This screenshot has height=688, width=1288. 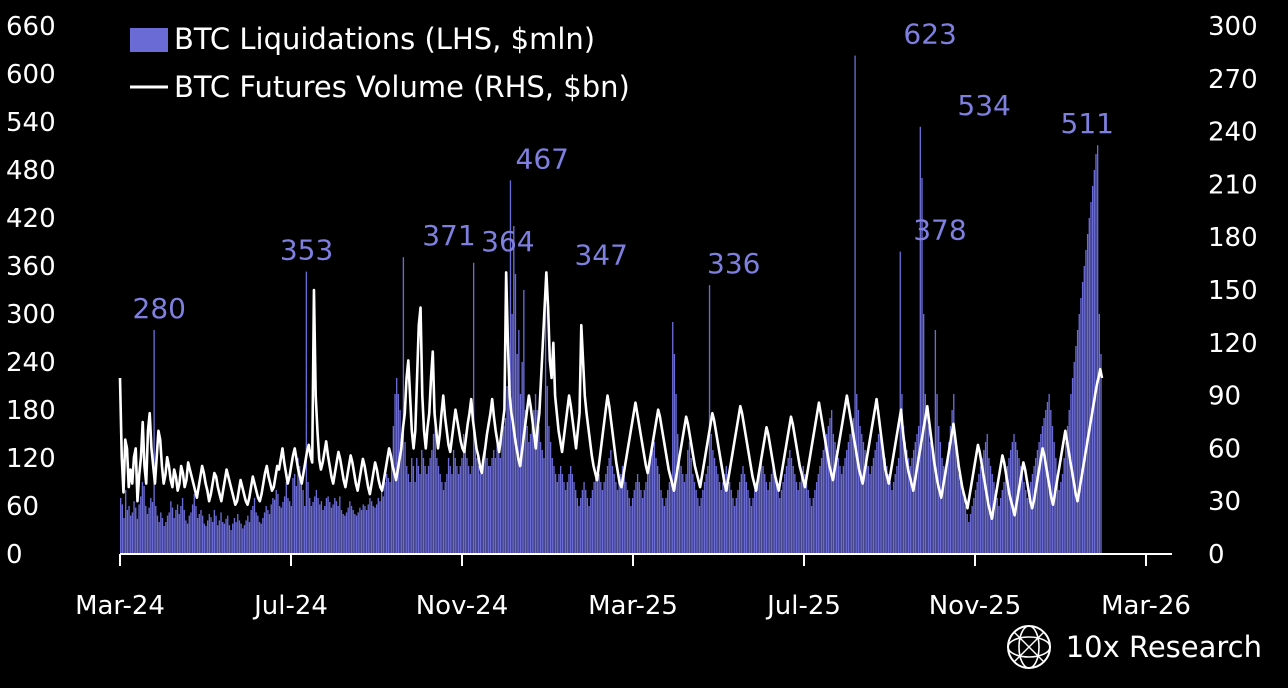 I want to click on right-tick-label: 270, so click(x=1233, y=80).